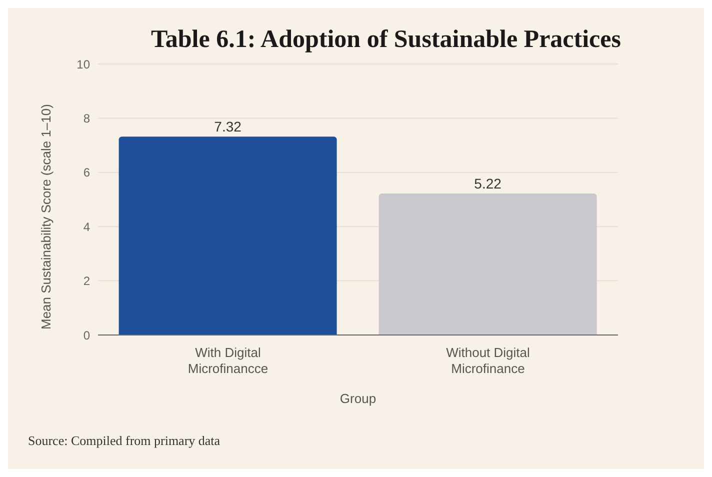 The width and height of the screenshot is (712, 477). Describe the element at coordinates (86, 173) in the screenshot. I see `y-tick-label: 6` at that location.